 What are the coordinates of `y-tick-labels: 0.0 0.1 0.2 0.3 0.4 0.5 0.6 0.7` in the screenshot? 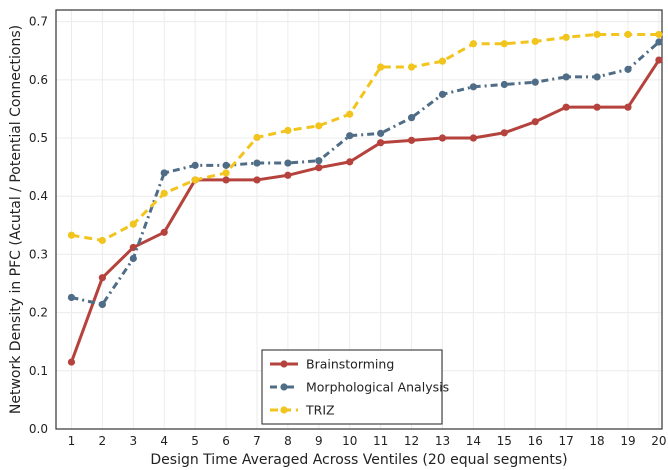 It's located at (38, 225).